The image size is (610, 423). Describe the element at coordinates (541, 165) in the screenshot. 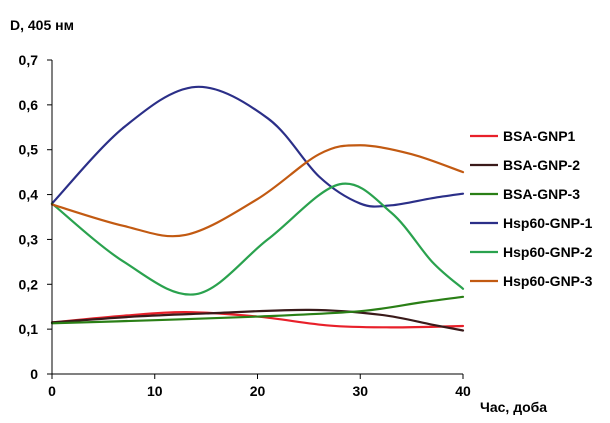

I see `legend-label: BSA-GNP-2` at that location.